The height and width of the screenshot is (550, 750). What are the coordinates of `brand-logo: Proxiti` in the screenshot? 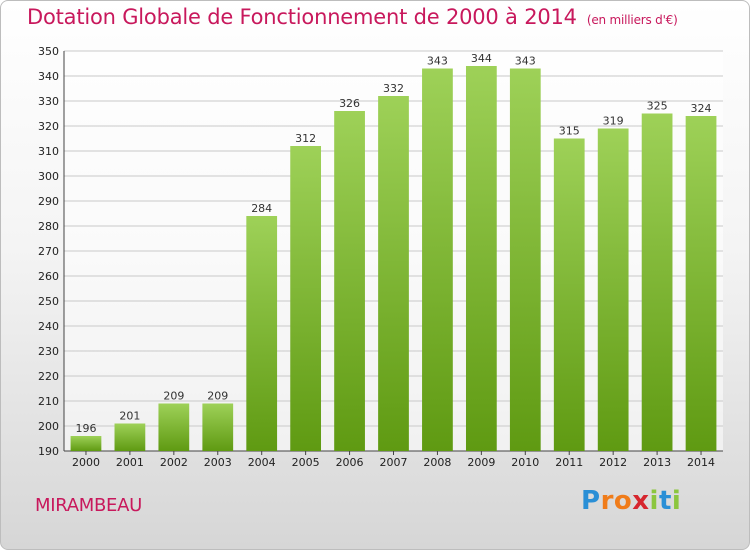 It's located at (631, 501).